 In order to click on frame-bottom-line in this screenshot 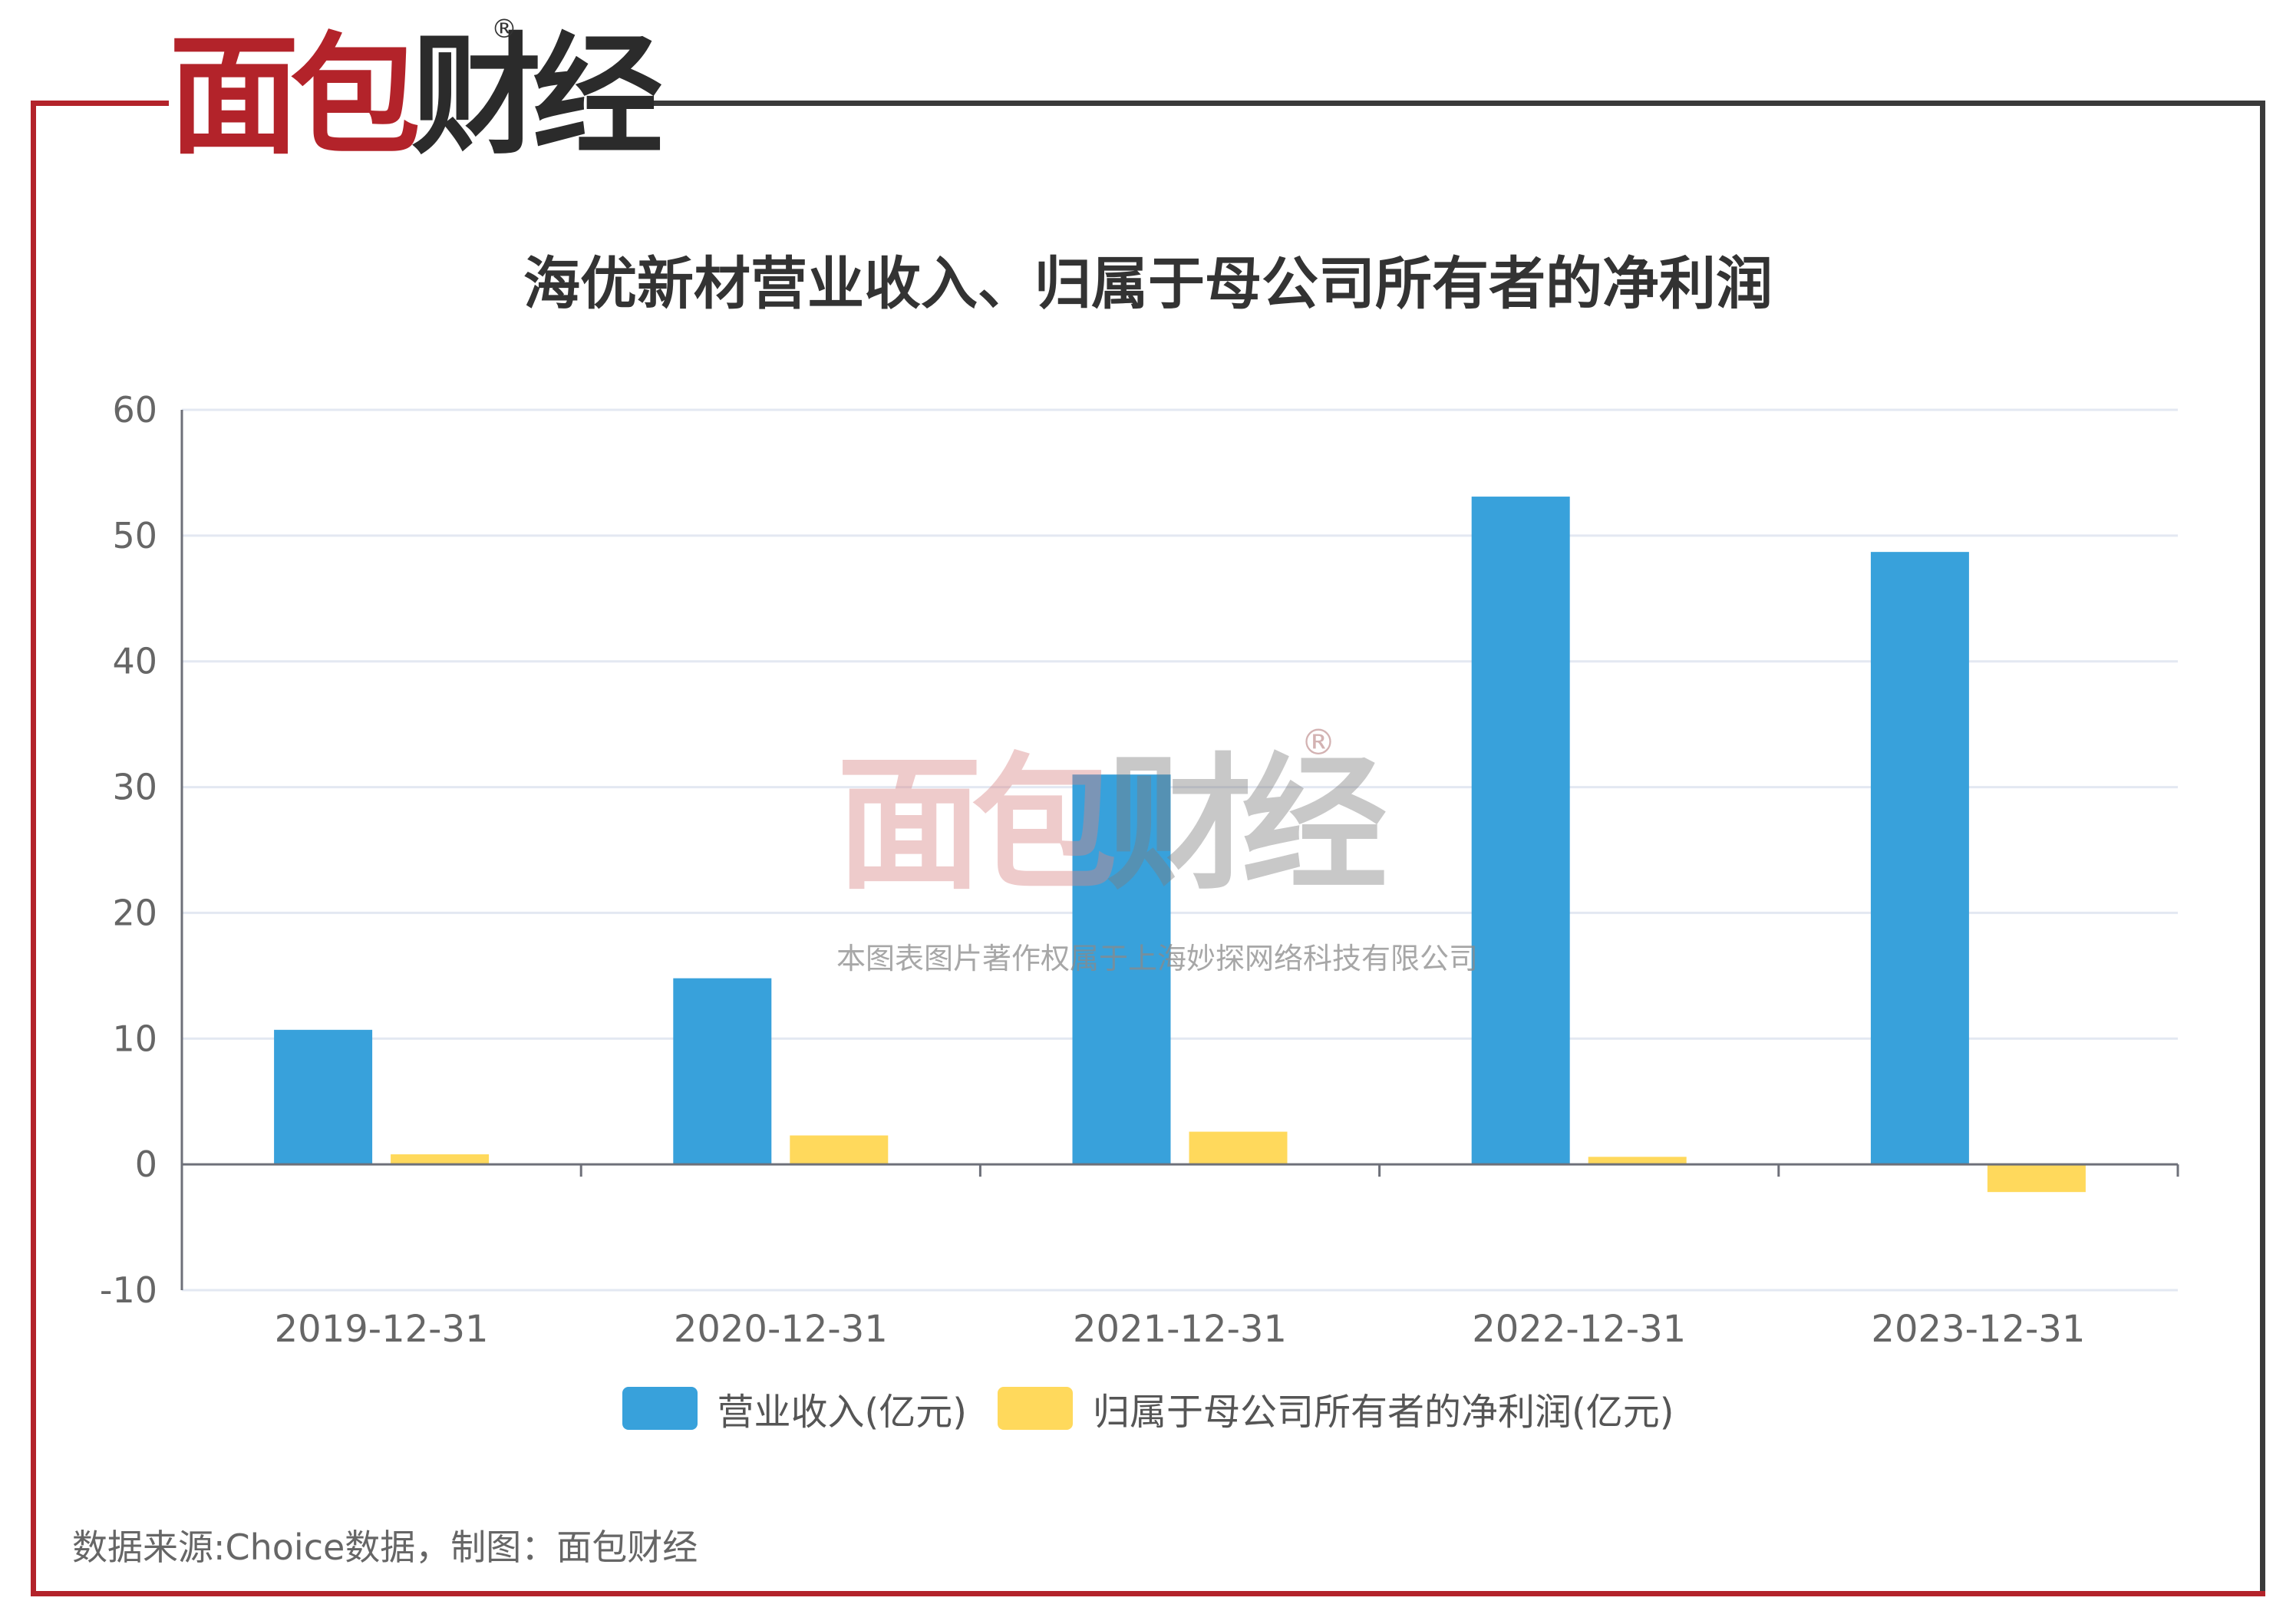, I will do `click(1148, 1593)`.